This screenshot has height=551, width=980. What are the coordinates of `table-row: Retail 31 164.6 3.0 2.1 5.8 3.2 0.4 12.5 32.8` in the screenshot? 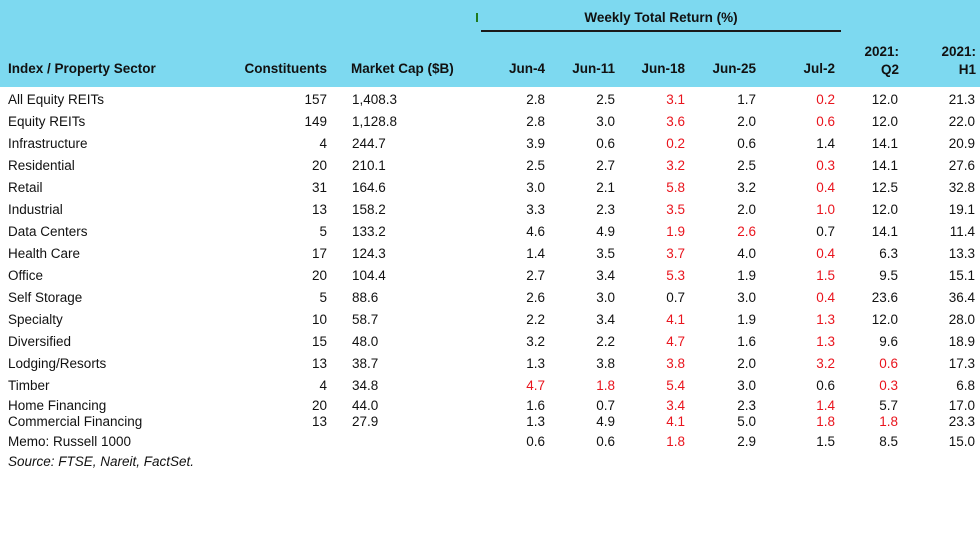 It's located at (490, 187).